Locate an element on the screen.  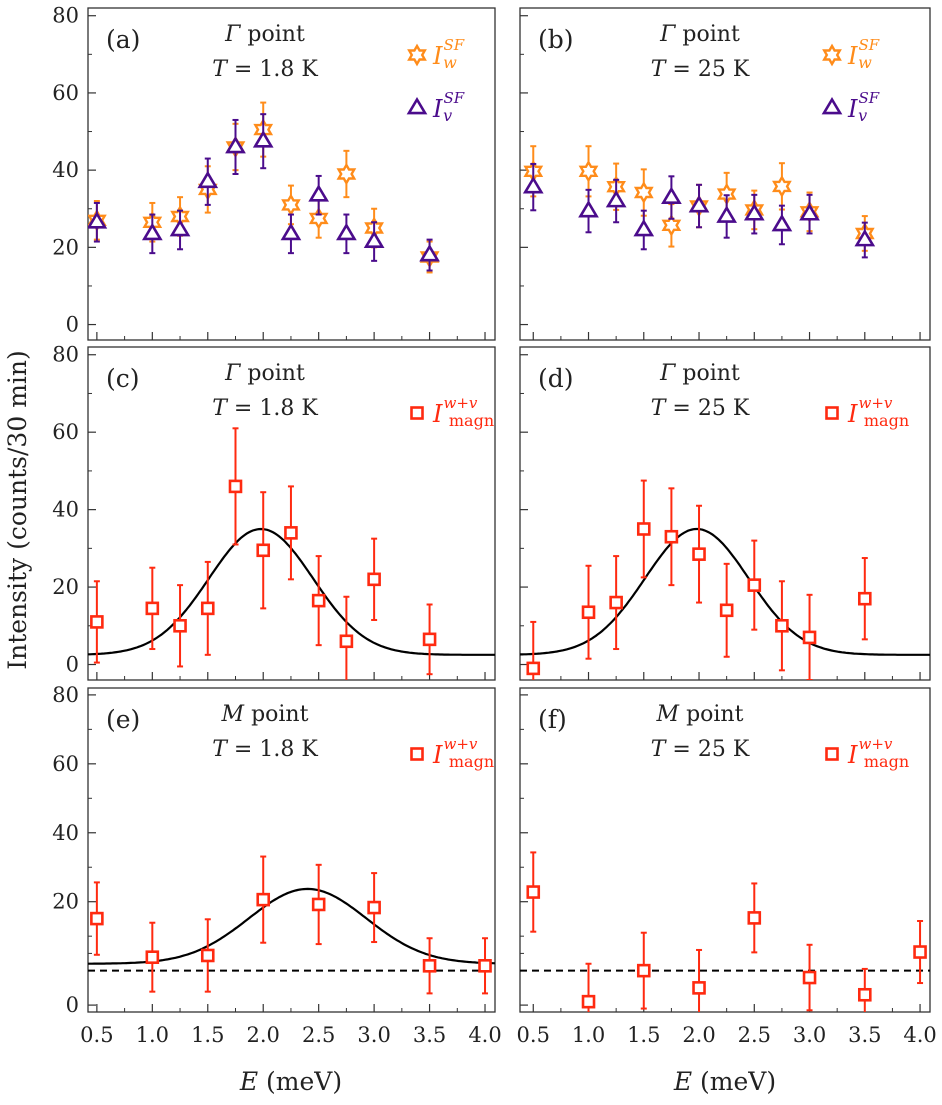
x-tick-label: 2.0 is located at coordinates (263, 1035).